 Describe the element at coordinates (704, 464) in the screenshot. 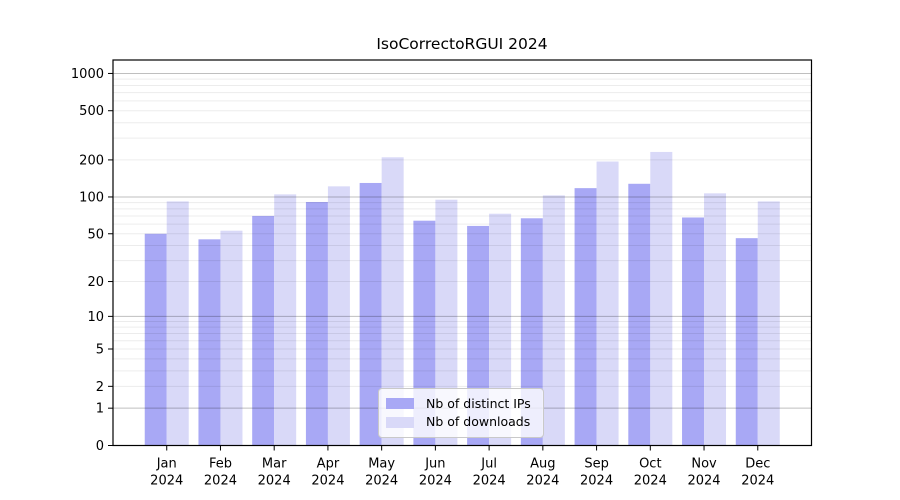

I see `x-tick-label-month: Nov` at that location.